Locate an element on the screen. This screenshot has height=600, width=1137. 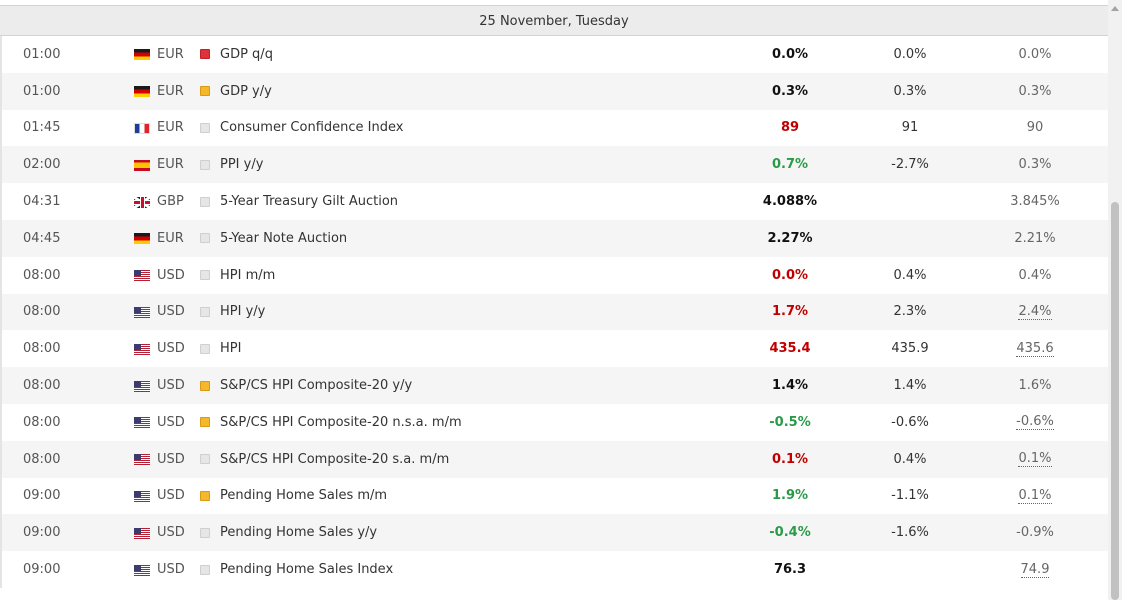
event-name-link: HPI m/m is located at coordinates (248, 275).